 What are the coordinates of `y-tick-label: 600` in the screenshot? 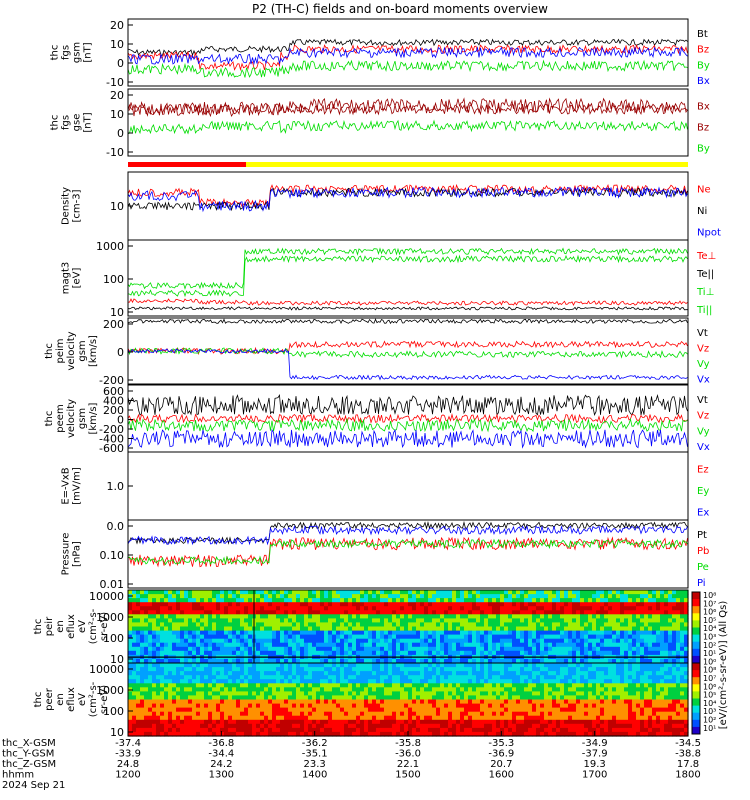 It's located at (113, 391).